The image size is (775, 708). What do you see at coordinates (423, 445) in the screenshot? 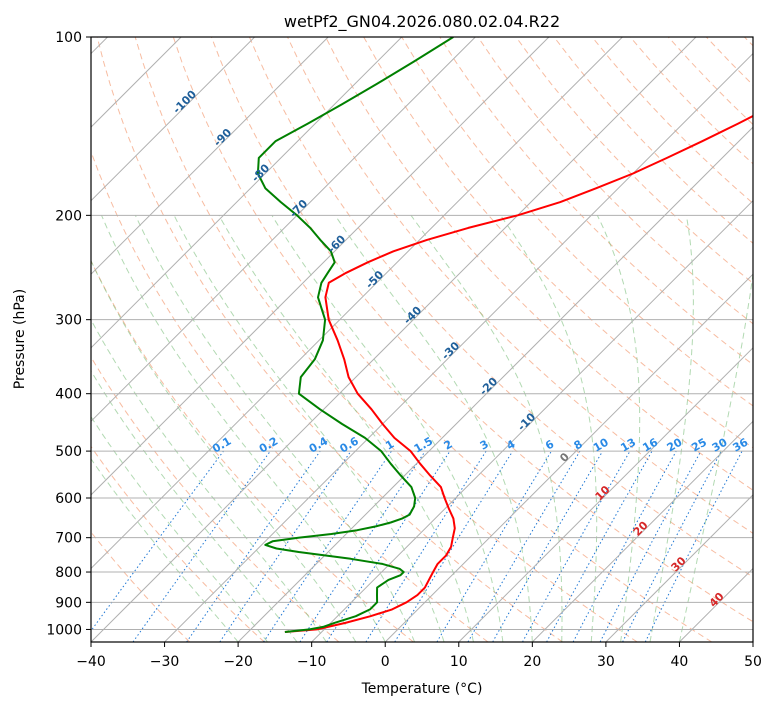
I see `mixing-ratio-label: 1.5` at bounding box center [423, 445].